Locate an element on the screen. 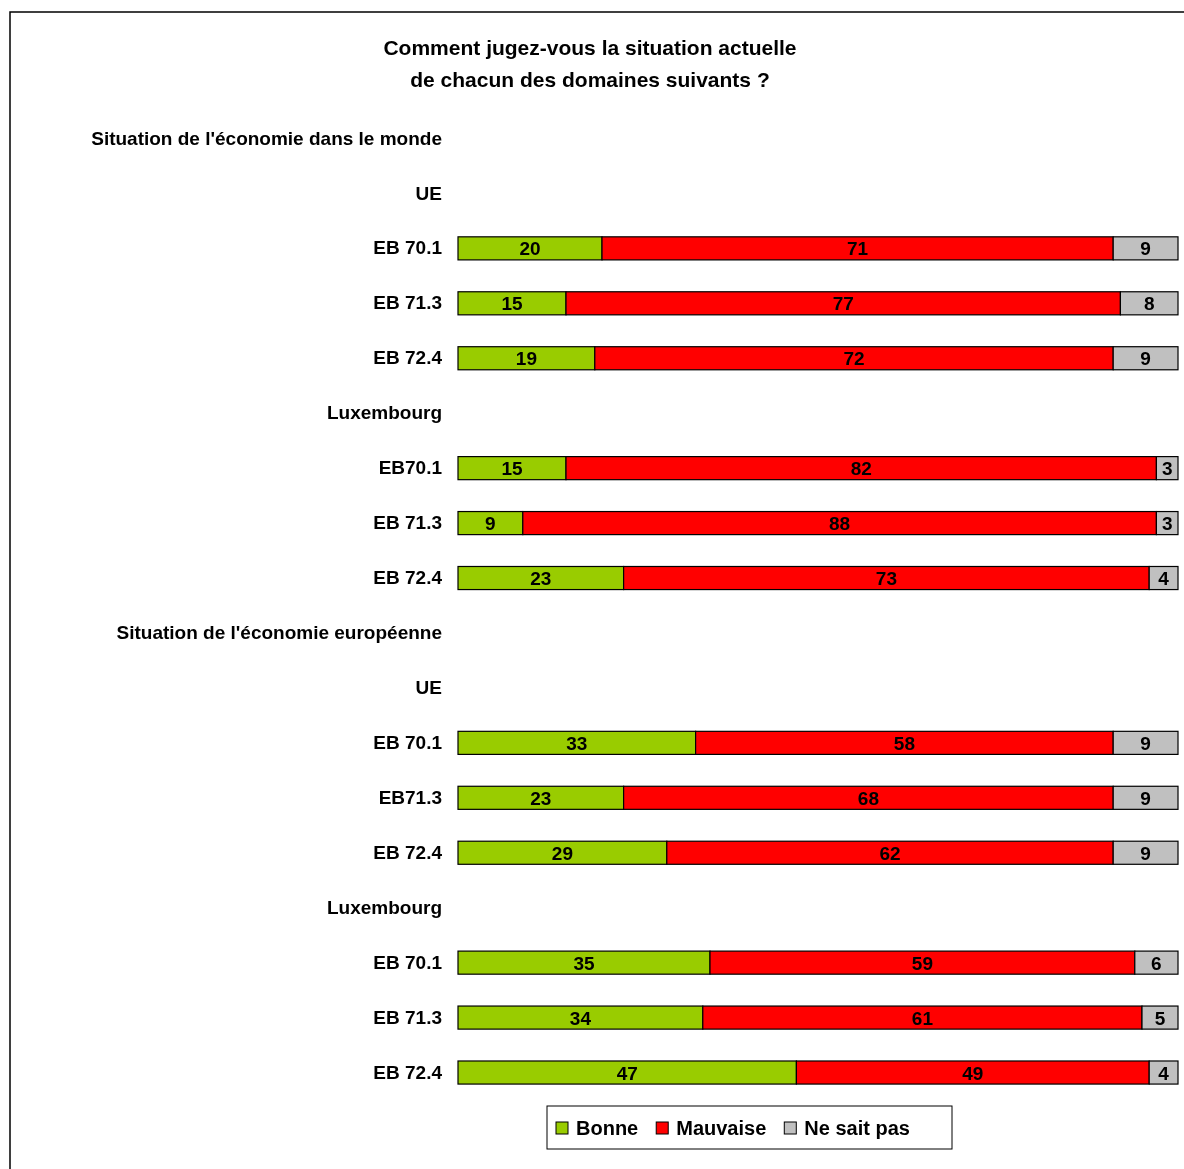 Image resolution: width=1184 pixels, height=1169 pixels. data-label: 6 is located at coordinates (1156, 963).